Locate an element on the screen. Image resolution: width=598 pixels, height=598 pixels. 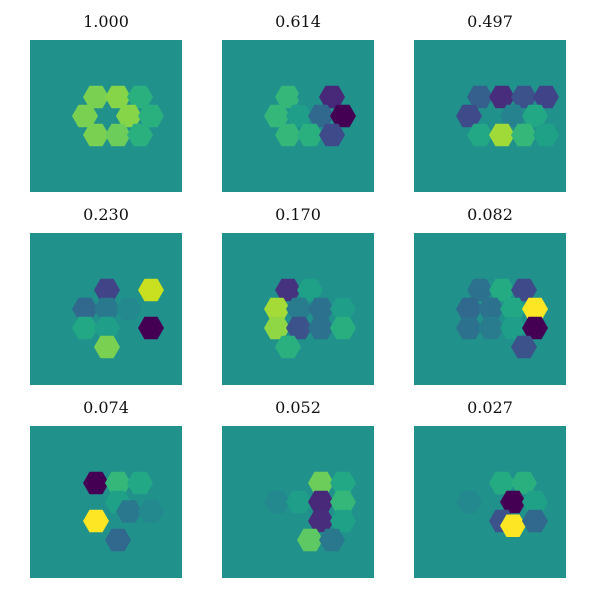
panel-title: 0.074 is located at coordinates (106, 407).